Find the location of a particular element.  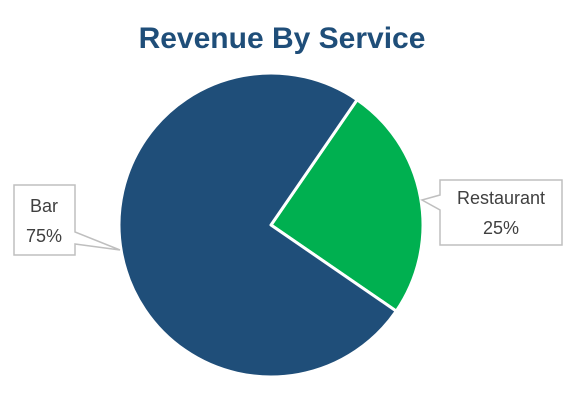

slice-value-label: 75% is located at coordinates (44, 236).